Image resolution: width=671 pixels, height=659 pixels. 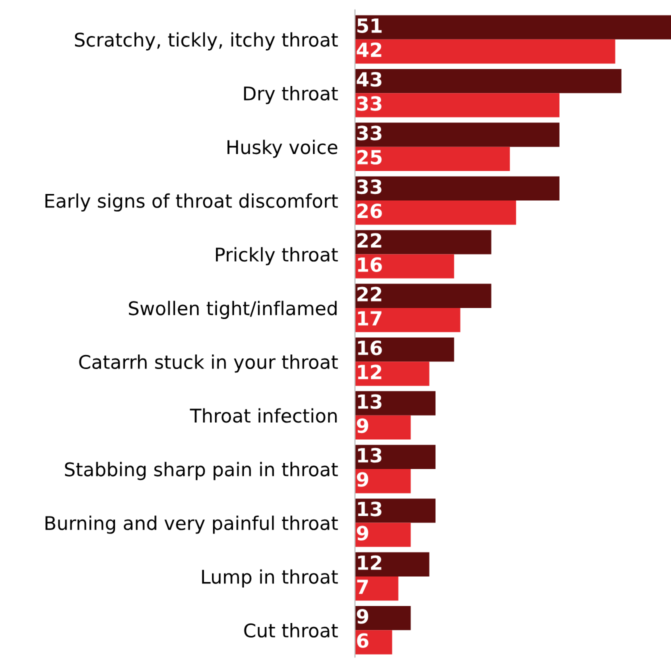 What do you see at coordinates (369, 79) in the screenshot?
I see `data-label: 43` at bounding box center [369, 79].